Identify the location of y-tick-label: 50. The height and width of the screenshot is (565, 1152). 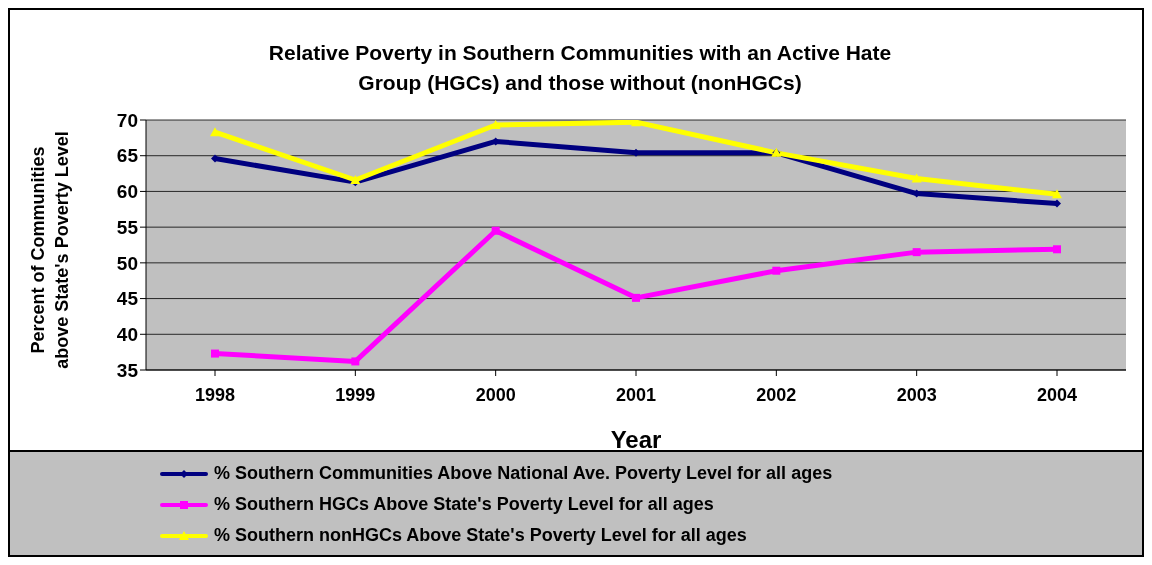
(127, 263).